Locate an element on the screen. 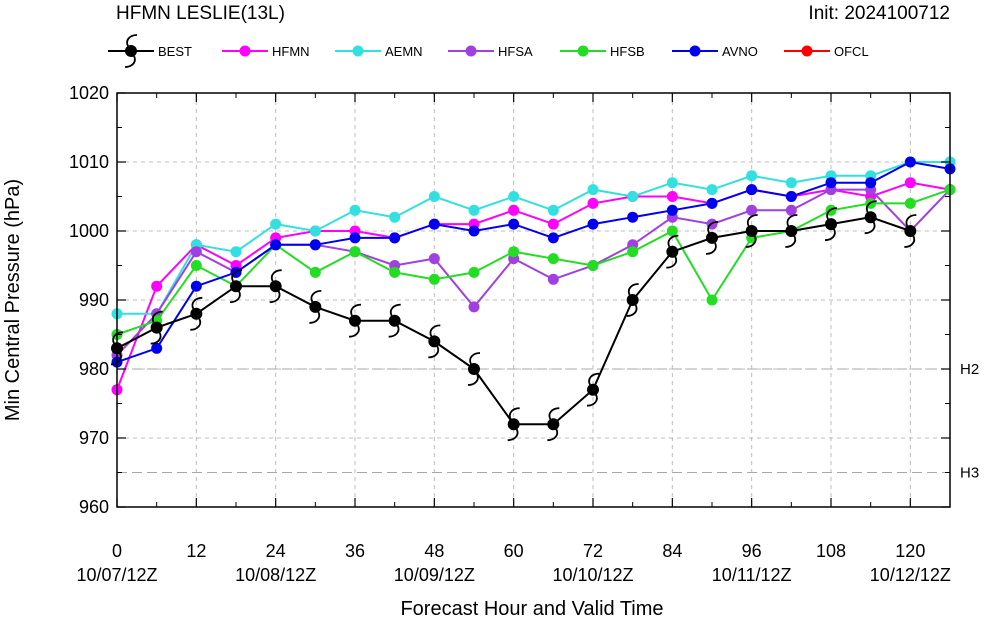 The width and height of the screenshot is (984, 618). x-tick-label: 96 is located at coordinates (752, 551).